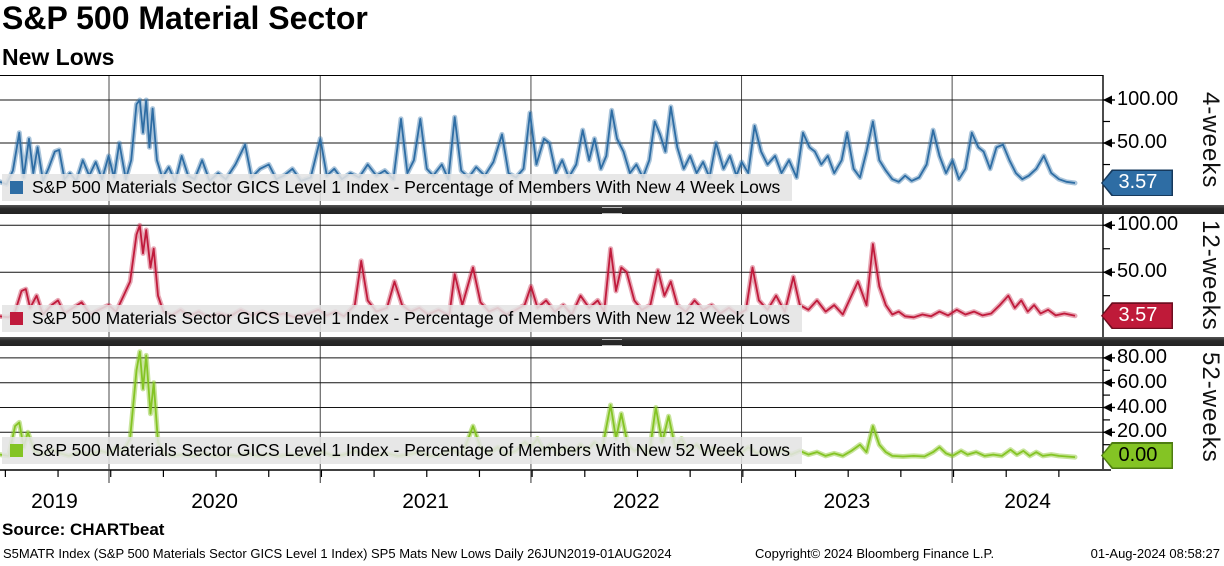 The width and height of the screenshot is (1224, 566). What do you see at coordinates (1210, 407) in the screenshot?
I see `panel-axis-title-52-weeks: 52-weeks` at bounding box center [1210, 407].